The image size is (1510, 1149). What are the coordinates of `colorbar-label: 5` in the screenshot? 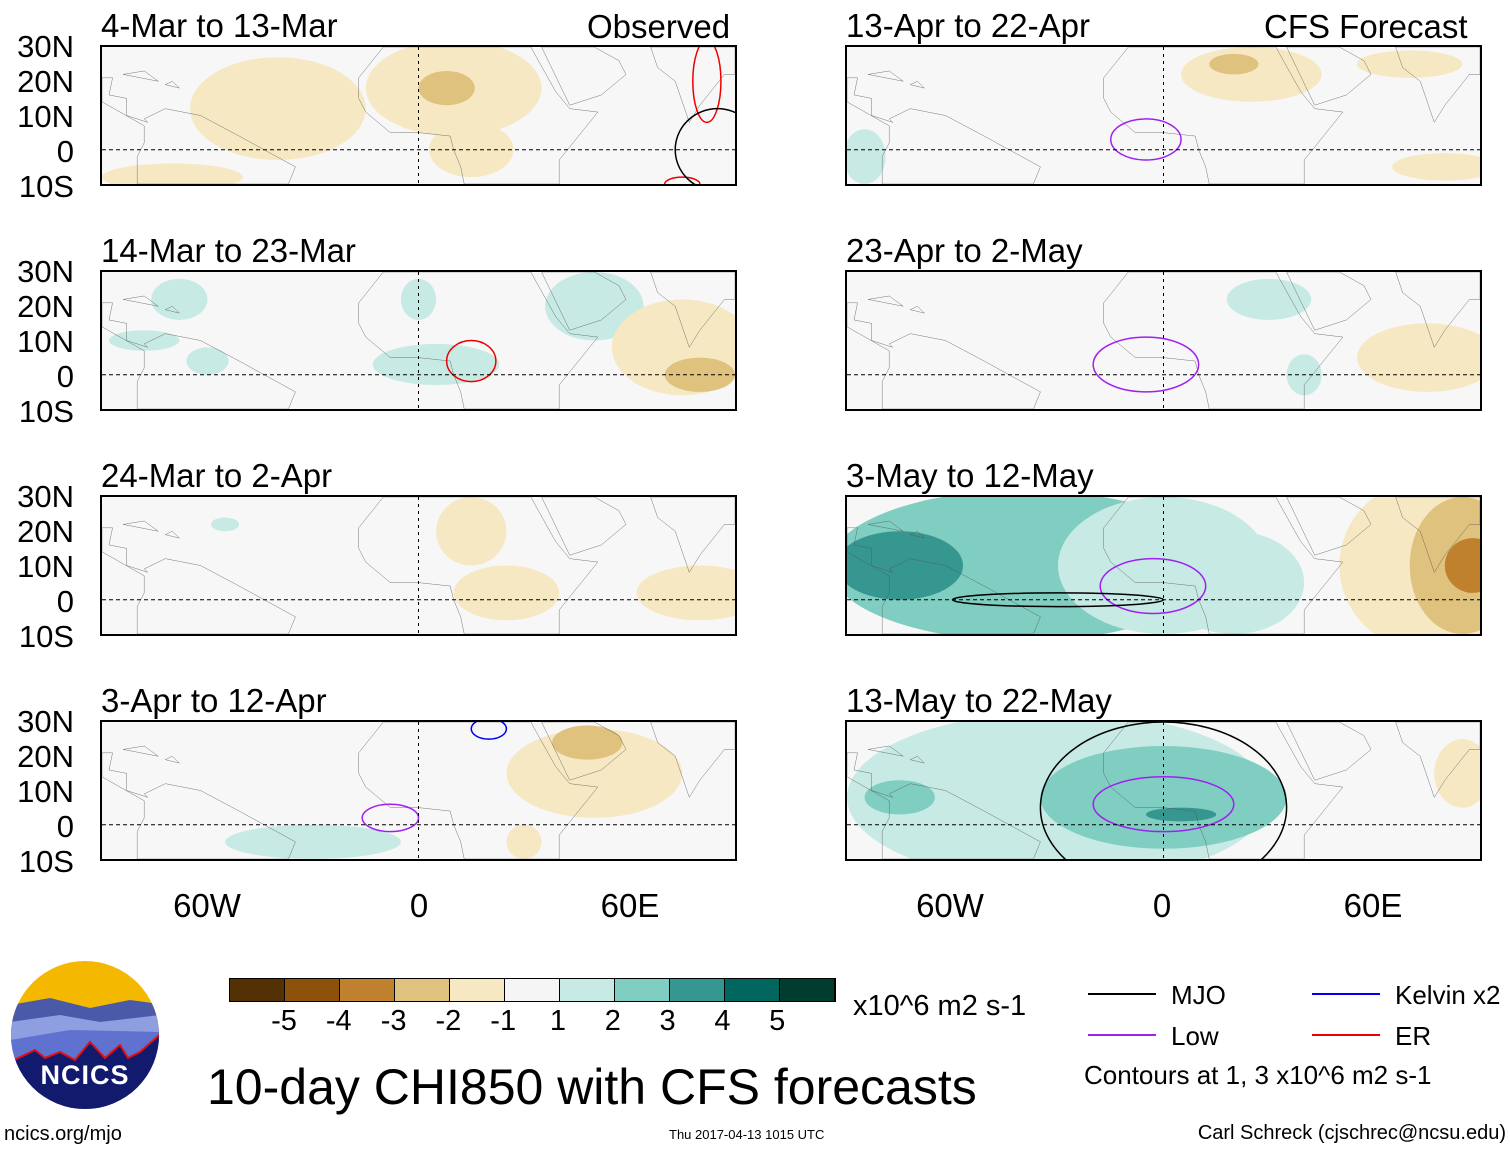 It's located at (777, 1021).